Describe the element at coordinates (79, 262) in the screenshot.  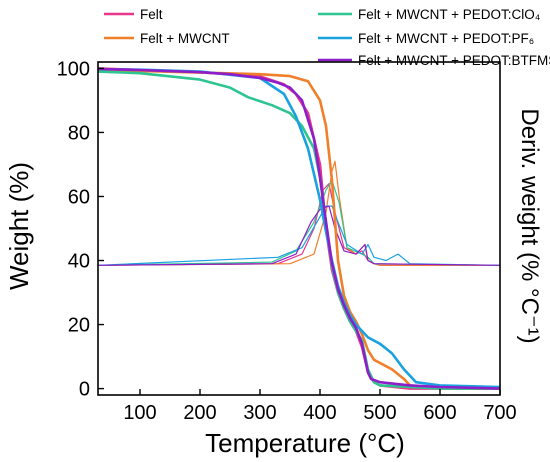
I see `y-tick-label: 40` at that location.